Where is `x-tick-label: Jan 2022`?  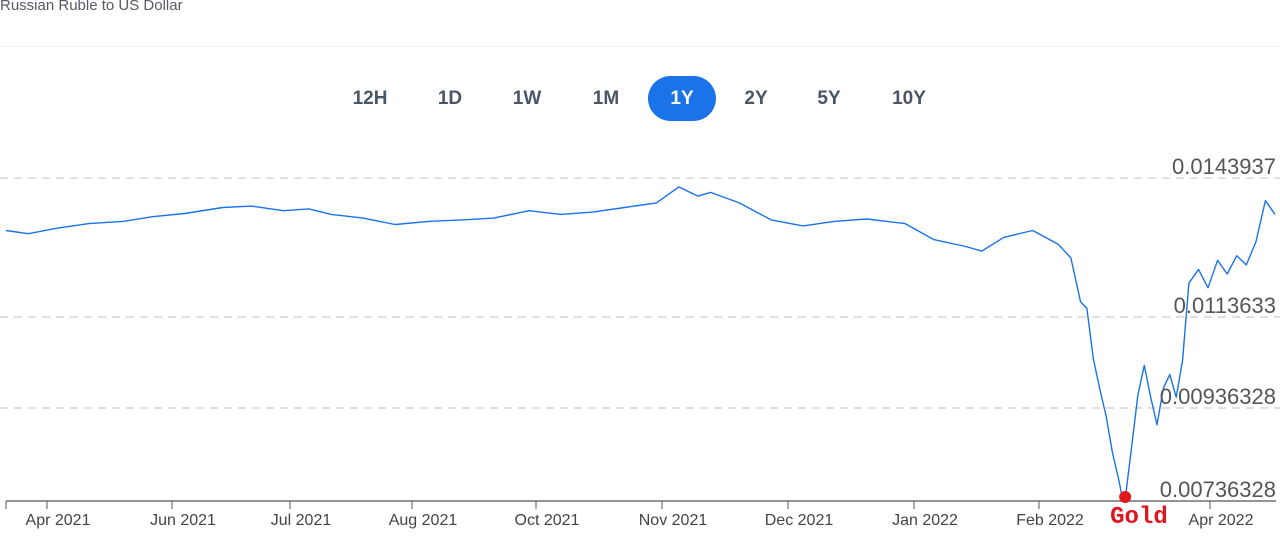
x-tick-label: Jan 2022 is located at coordinates (925, 520).